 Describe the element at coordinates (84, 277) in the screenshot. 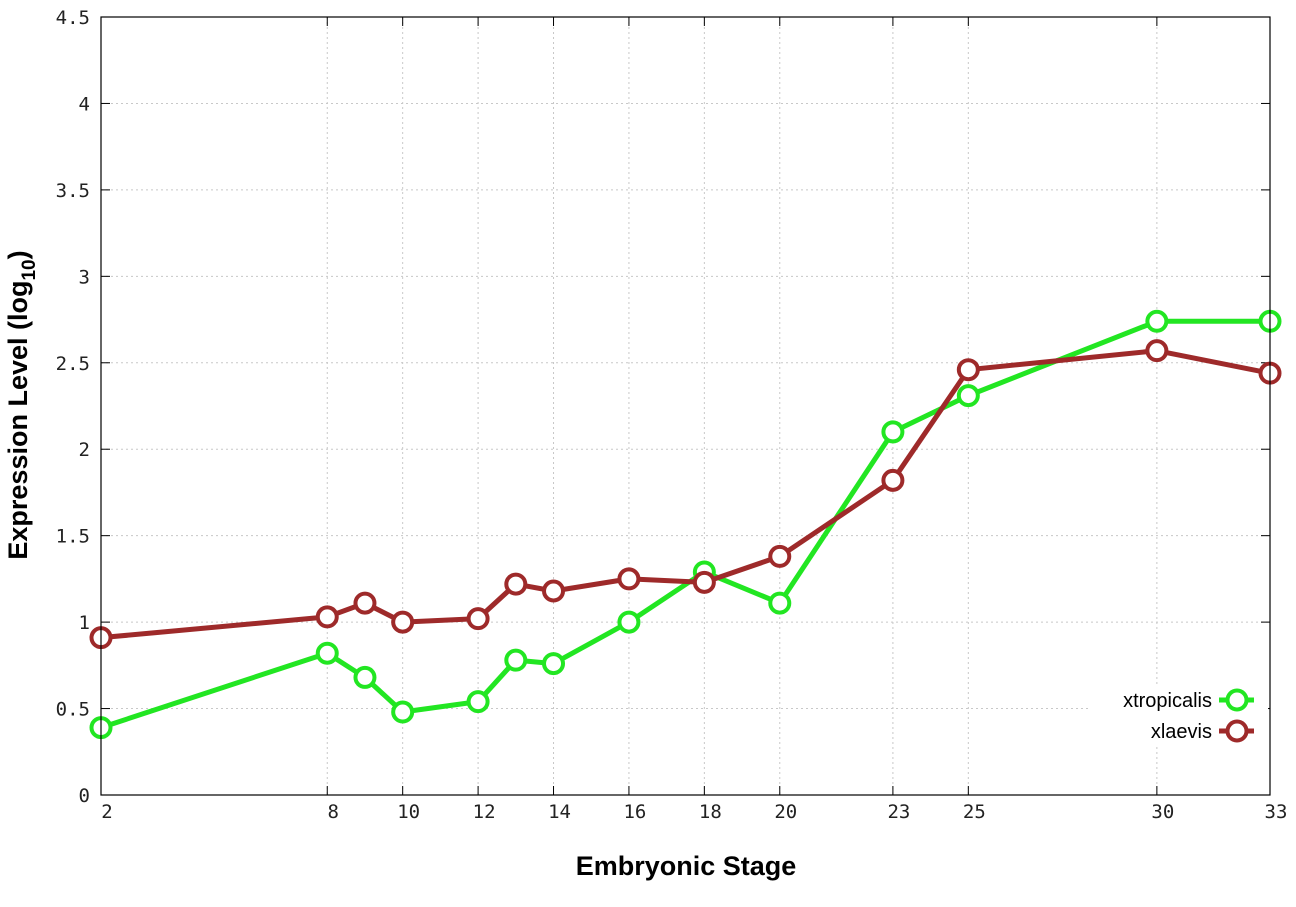

I see `y-tick-label: 3` at that location.